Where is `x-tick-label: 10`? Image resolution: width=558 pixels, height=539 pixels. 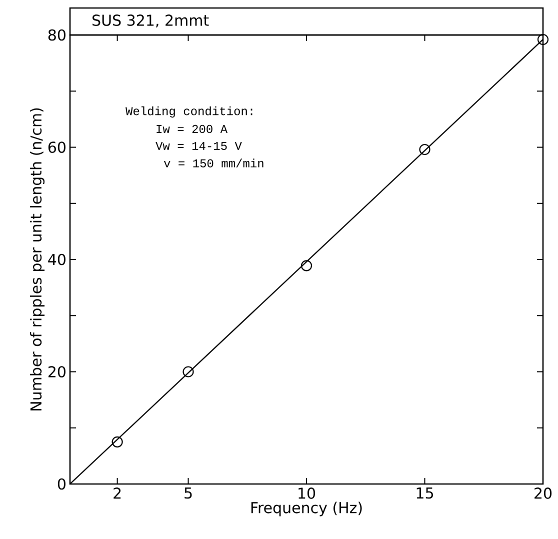 x-tick-label: 10 is located at coordinates (307, 493).